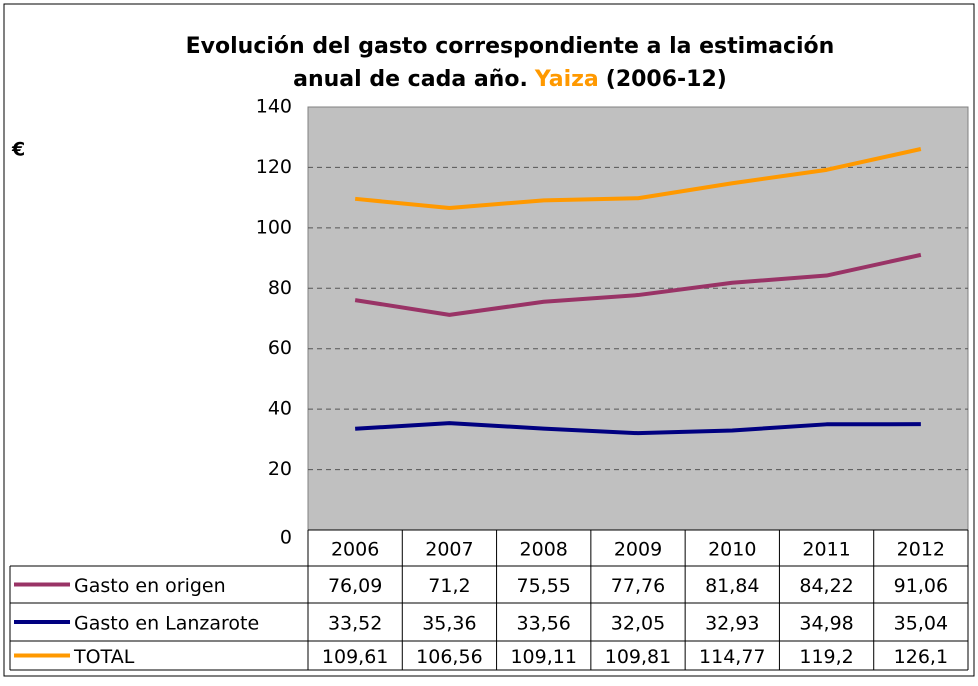 The width and height of the screenshot is (978, 686). Describe the element at coordinates (274, 227) in the screenshot. I see `y-tick-label: 100` at that location.